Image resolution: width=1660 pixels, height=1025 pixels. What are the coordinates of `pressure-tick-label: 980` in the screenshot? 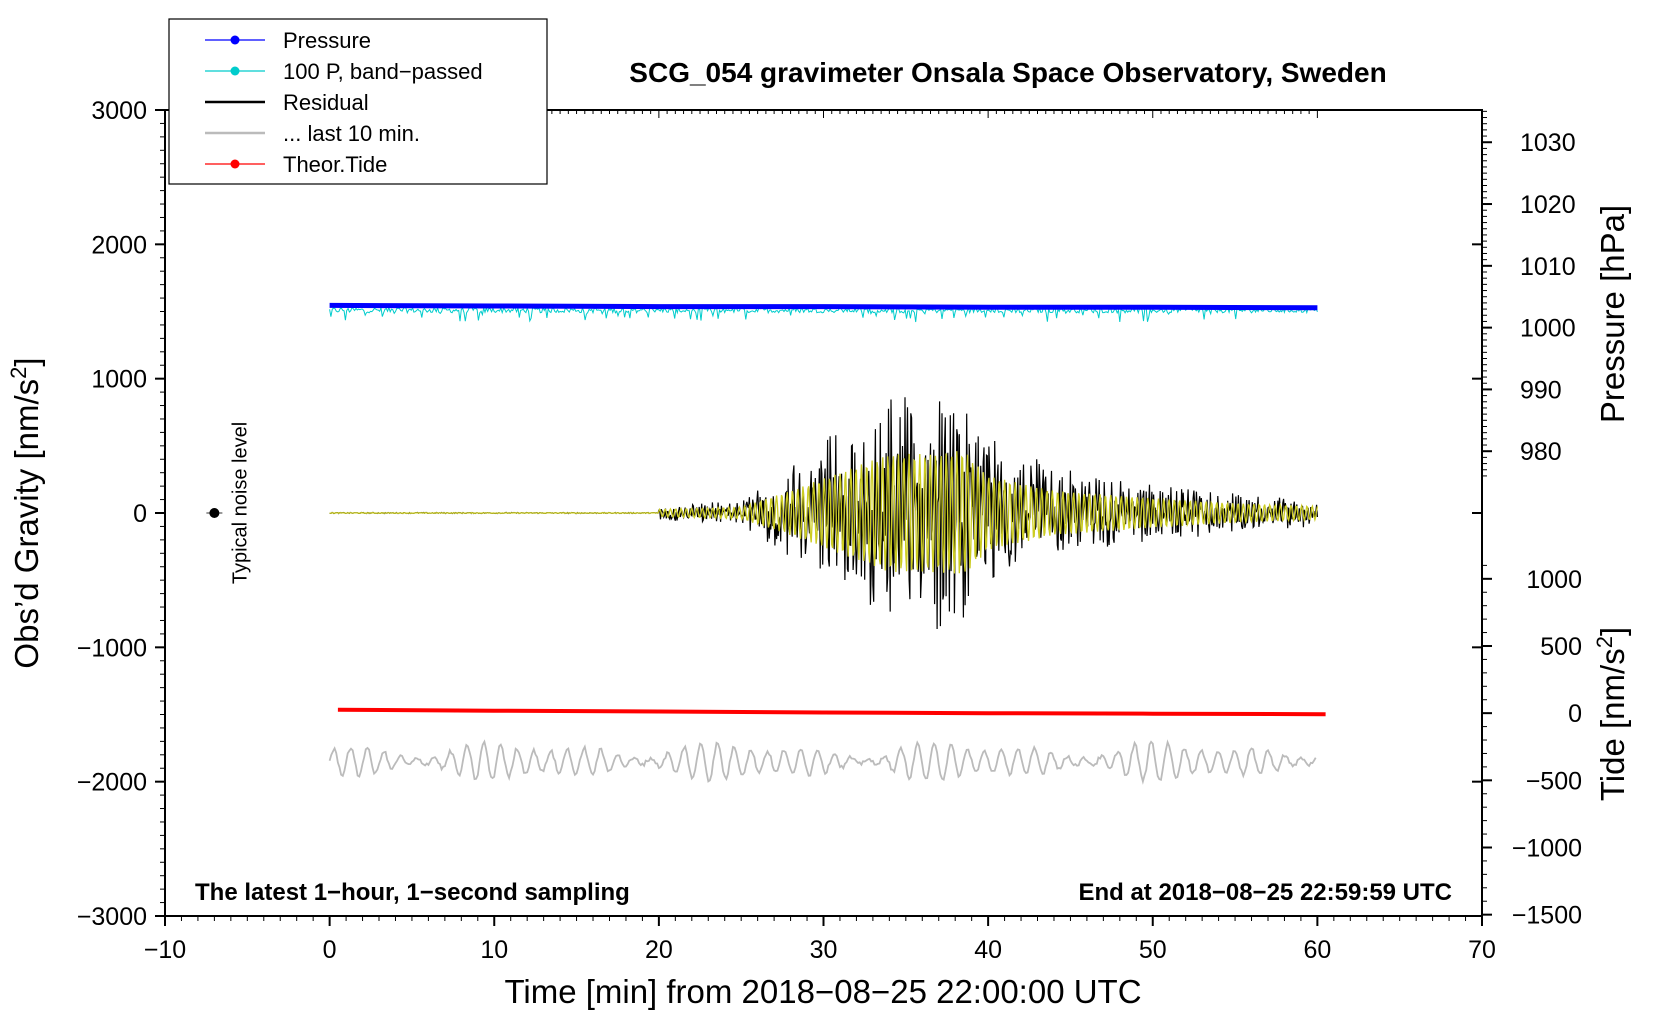 It's located at (1541, 452).